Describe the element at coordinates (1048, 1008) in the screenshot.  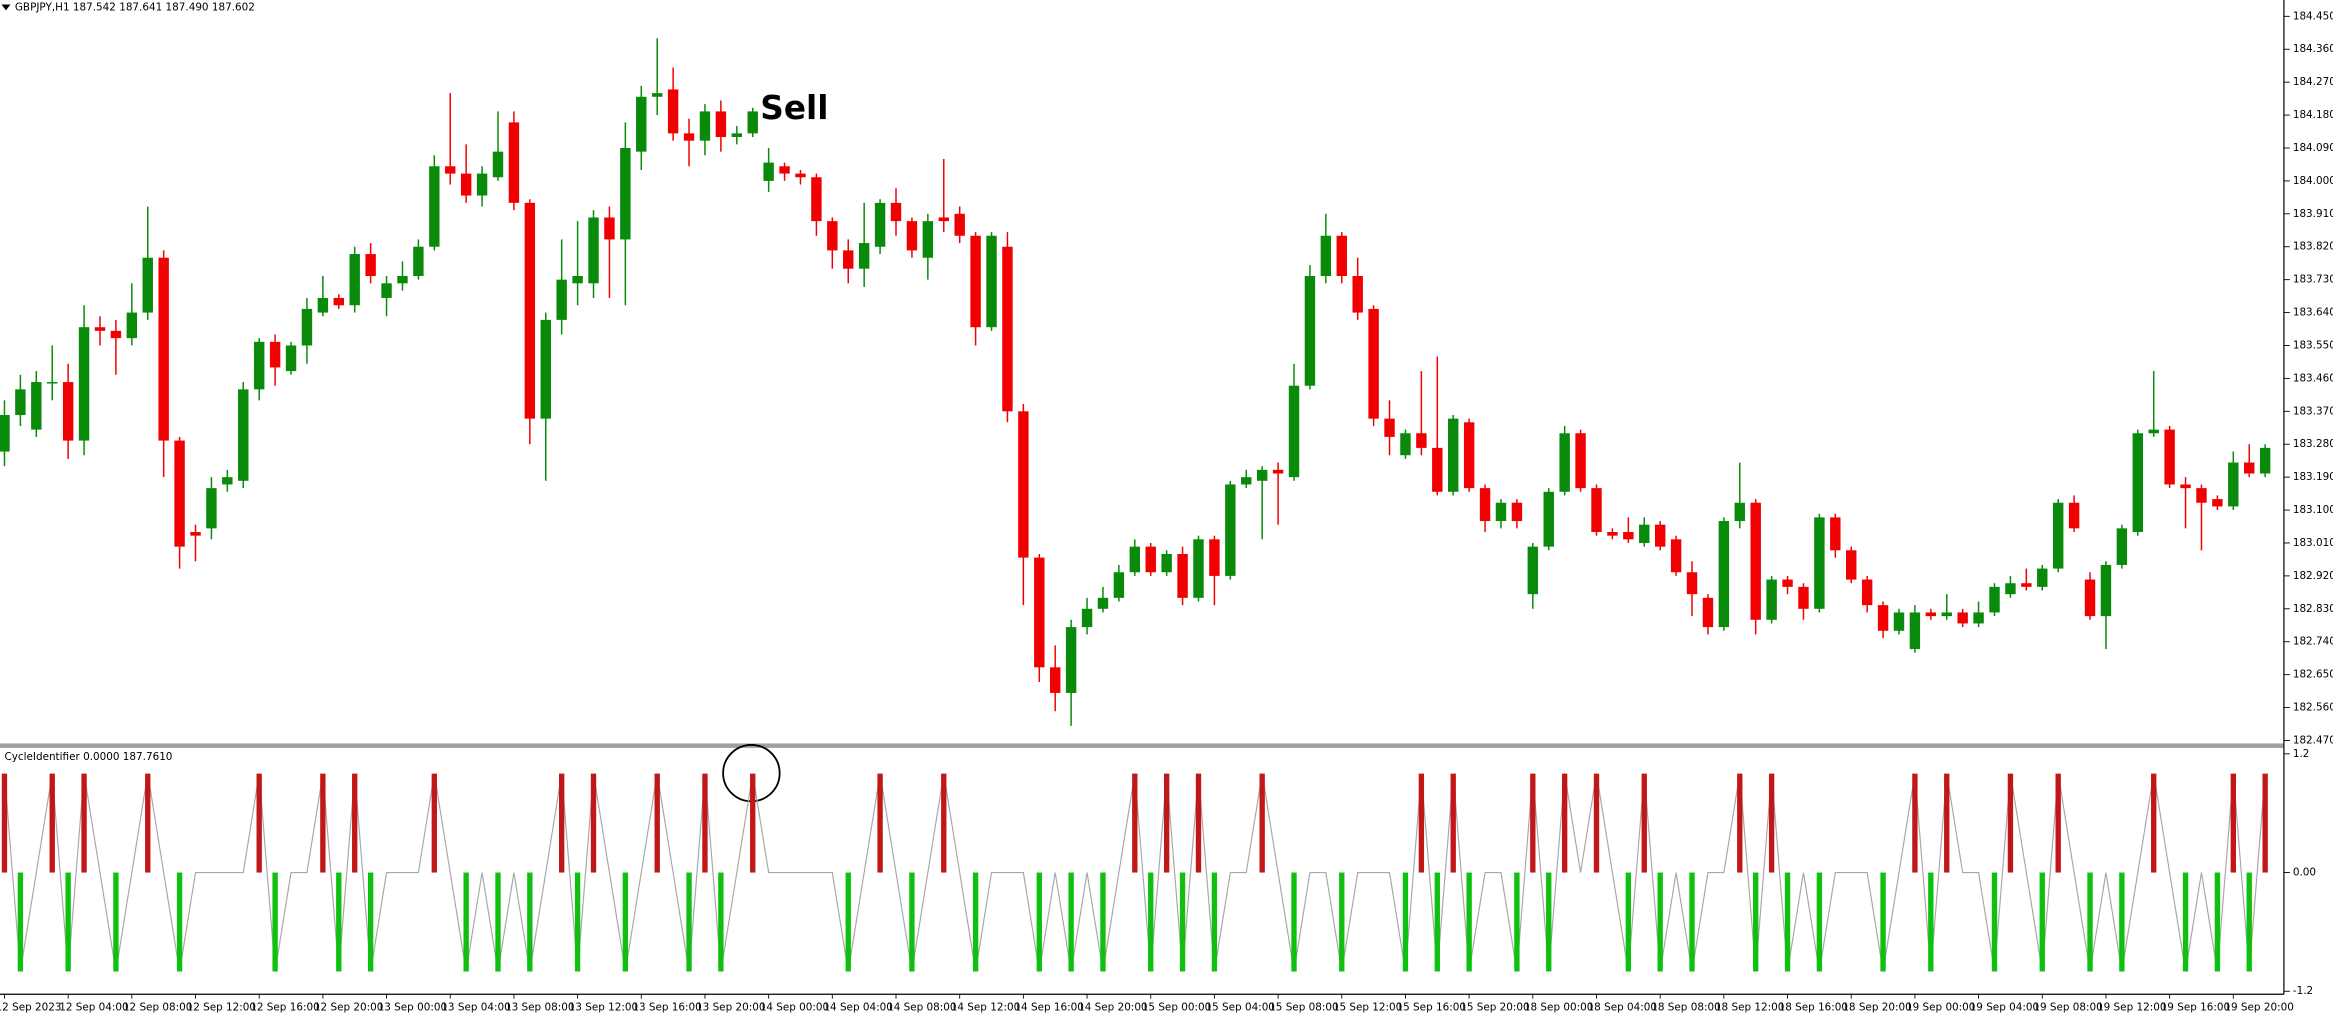
I see `x-tick-label: 14 Sep 16:00` at that location.